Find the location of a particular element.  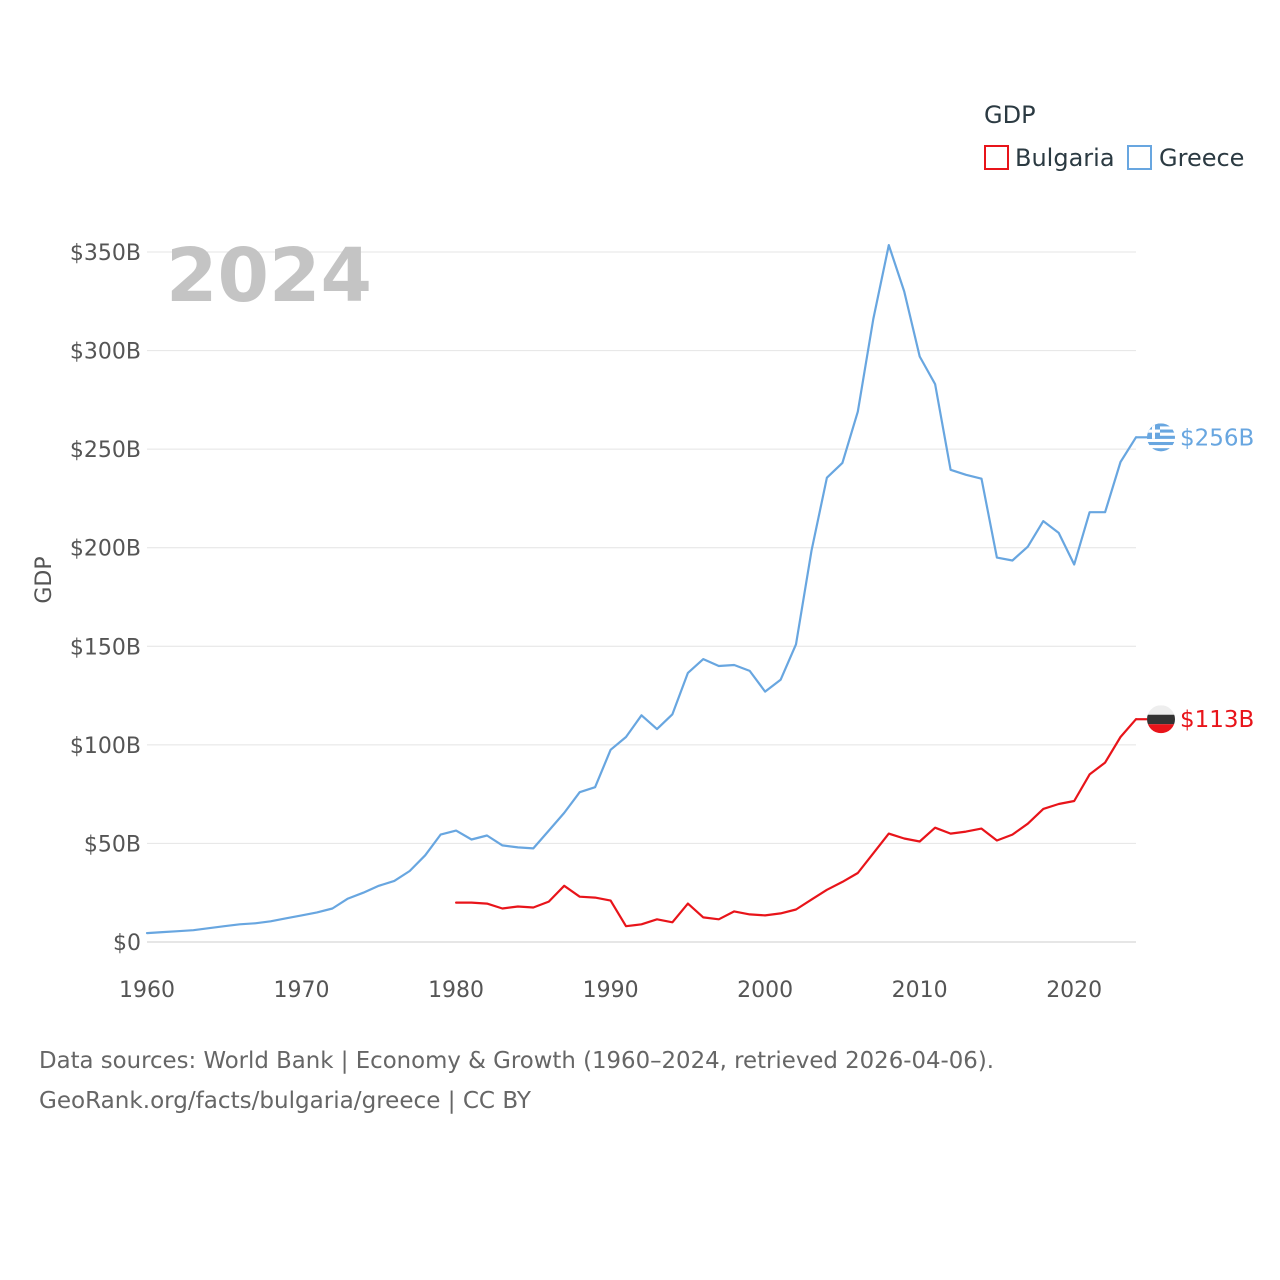

x-tick-label: 2000 is located at coordinates (765, 990).